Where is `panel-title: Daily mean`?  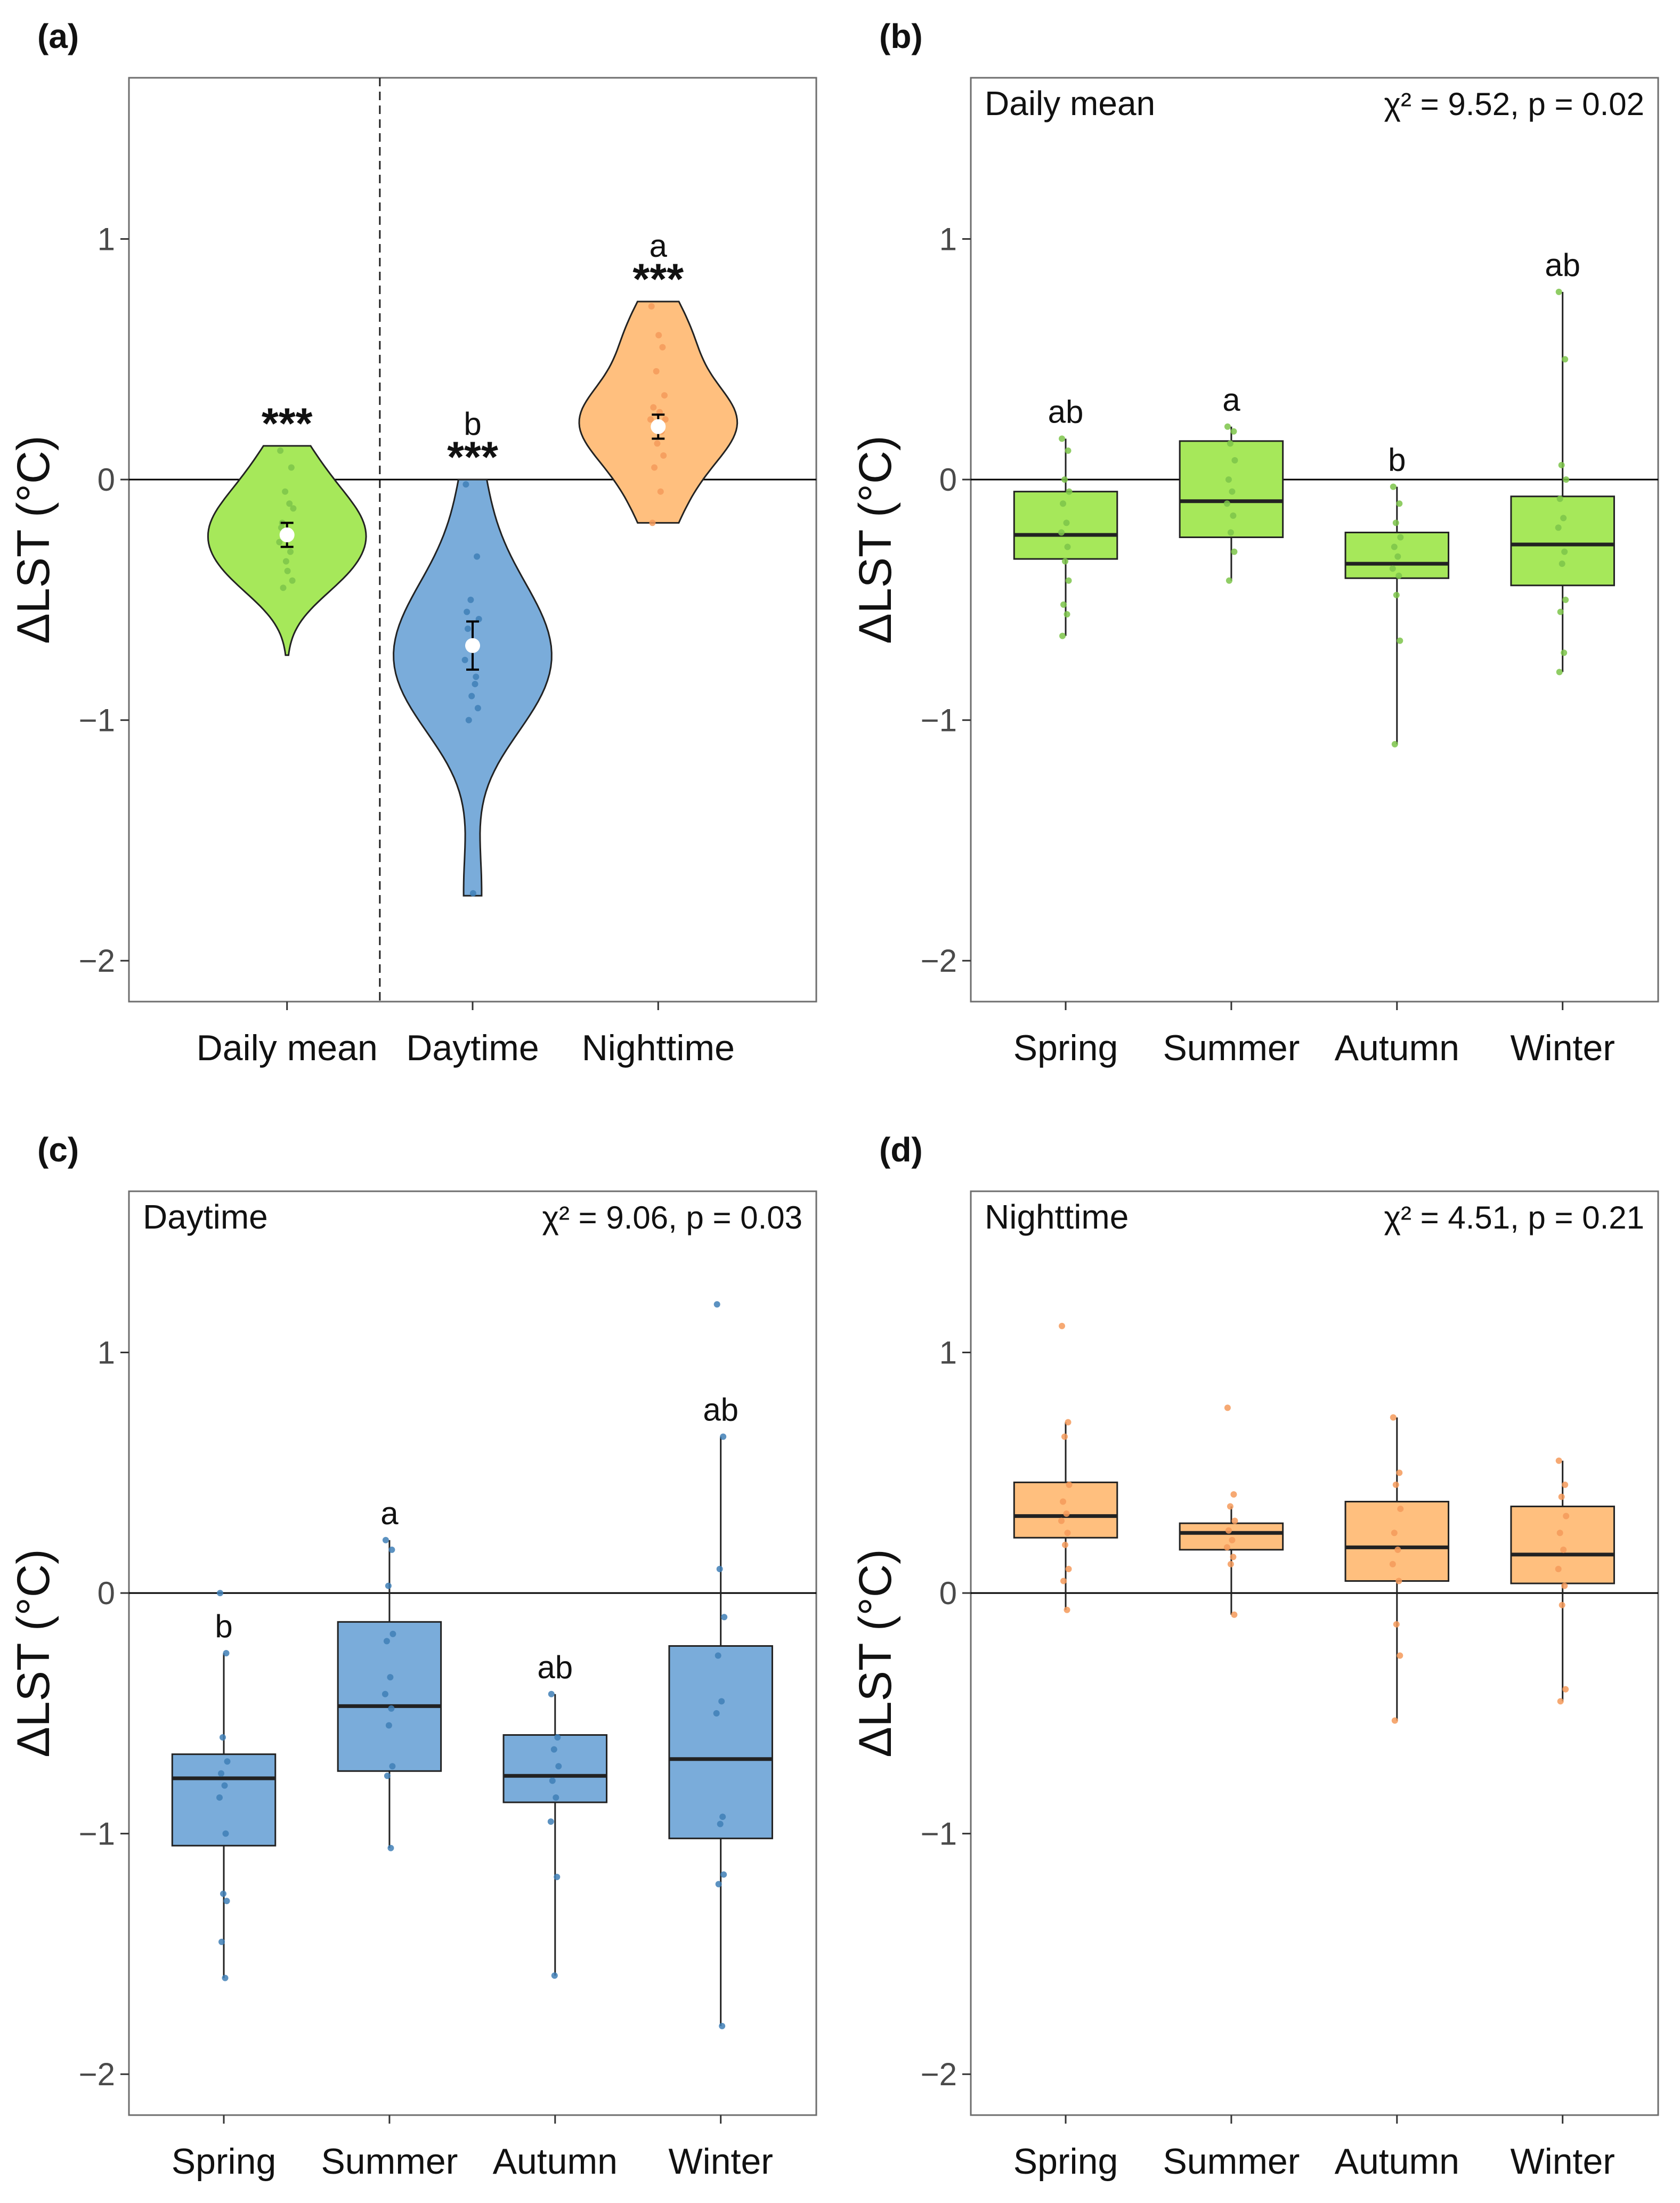
panel-title: Daily mean is located at coordinates (1070, 103).